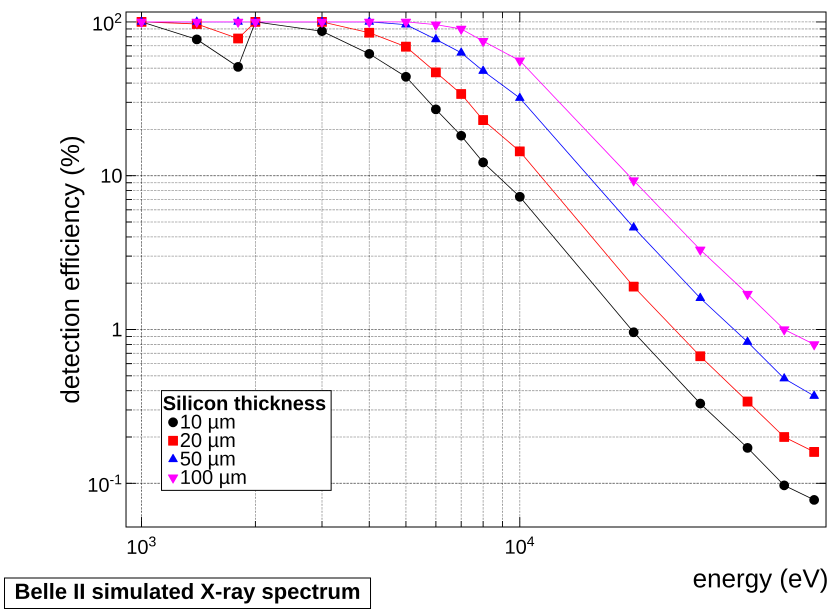  I want to click on legend-label: 10 µm, so click(207, 423).